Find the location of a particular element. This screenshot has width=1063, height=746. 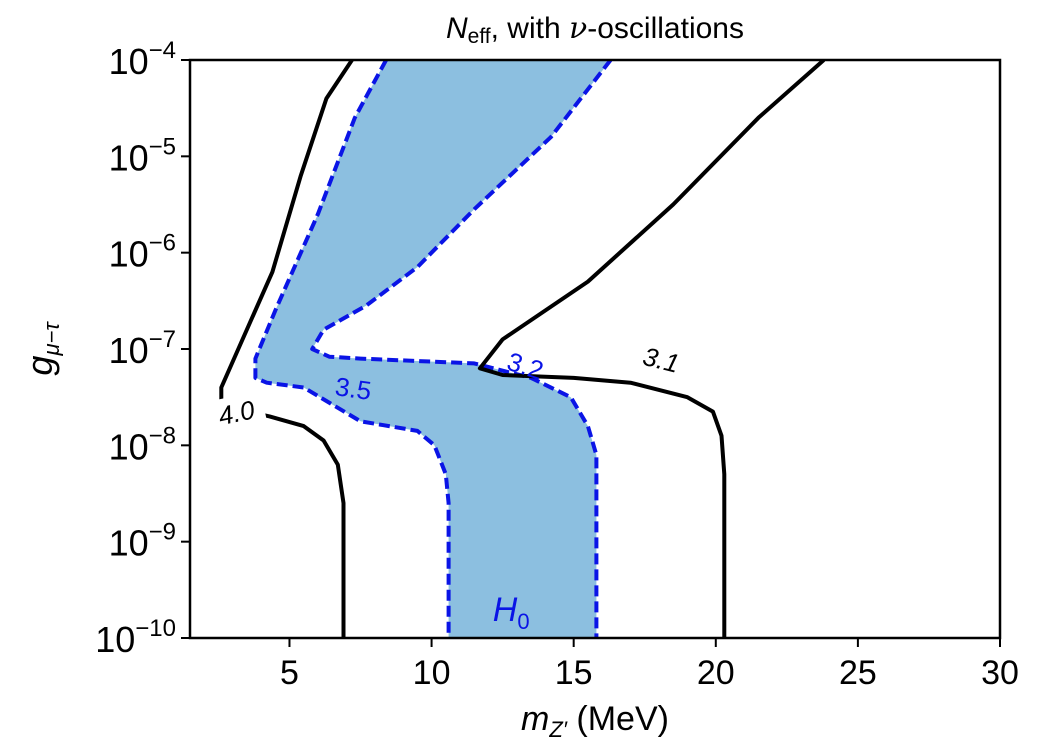

ylabel-main: g is located at coordinates (39, 366).